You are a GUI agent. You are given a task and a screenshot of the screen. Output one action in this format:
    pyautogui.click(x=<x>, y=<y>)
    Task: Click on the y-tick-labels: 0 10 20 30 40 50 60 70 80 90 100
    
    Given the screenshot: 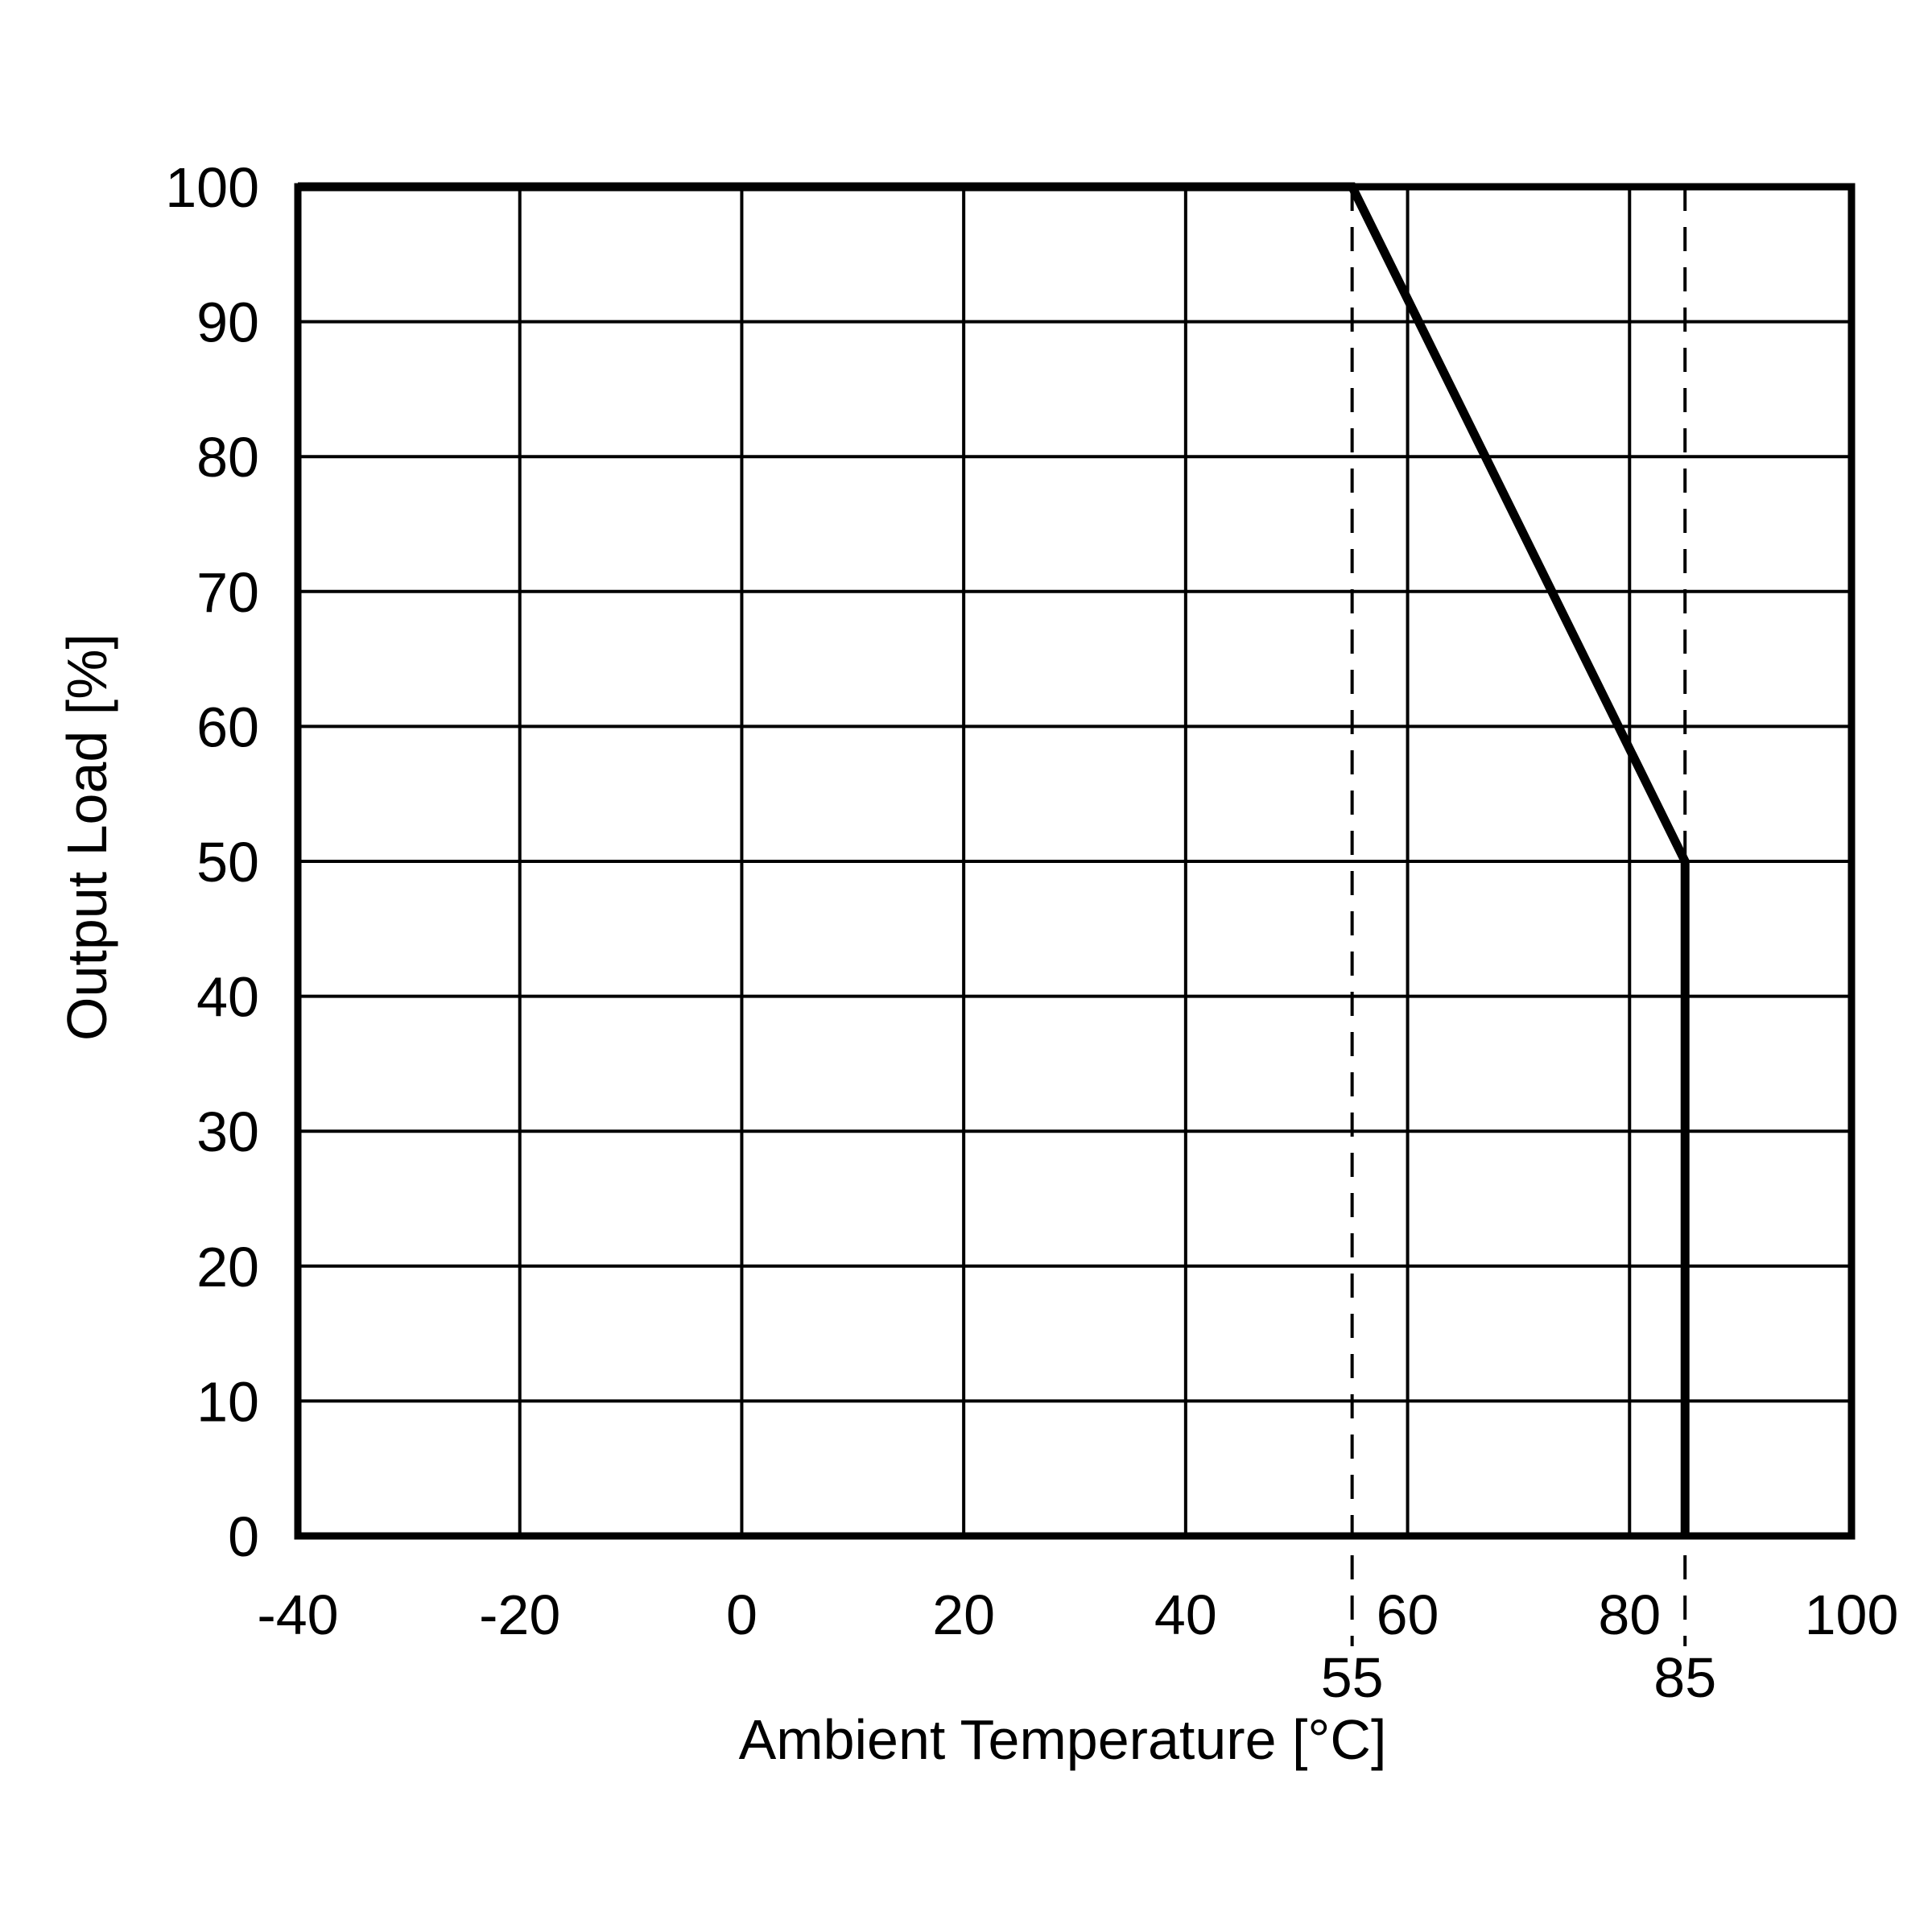 What is the action you would take?
    pyautogui.click(x=212, y=862)
    